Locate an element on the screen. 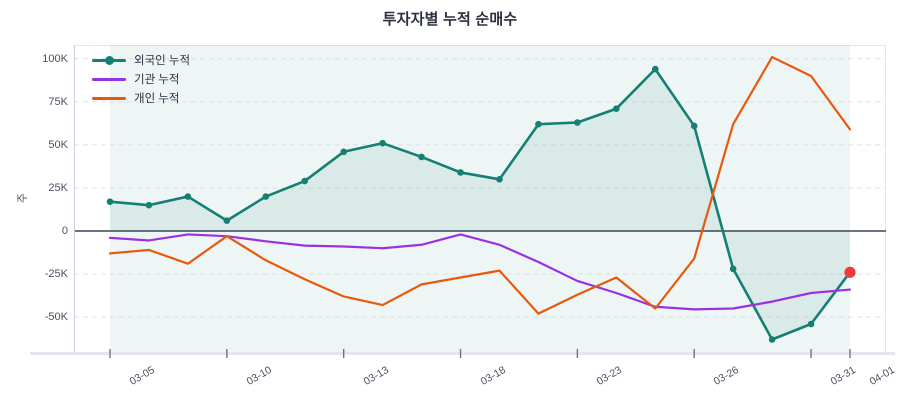  y-tick-label: 50K is located at coordinates (58, 144).